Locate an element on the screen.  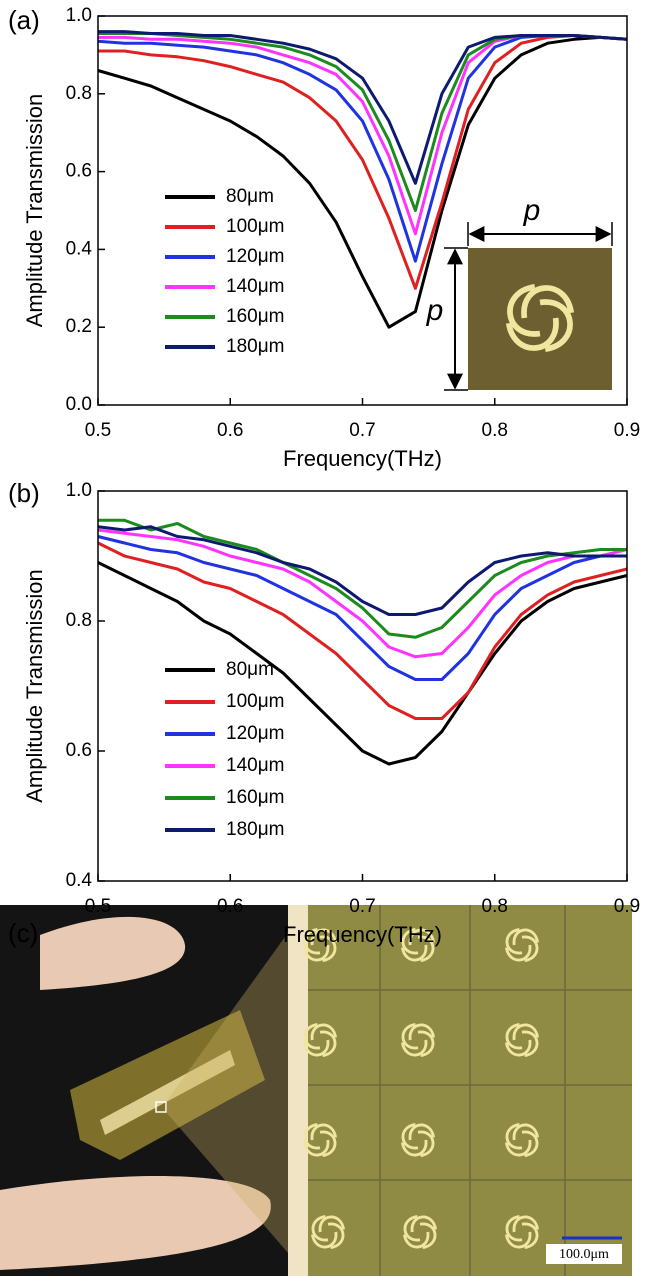
scale-bar-label: 100.0μm is located at coordinates (584, 1254).